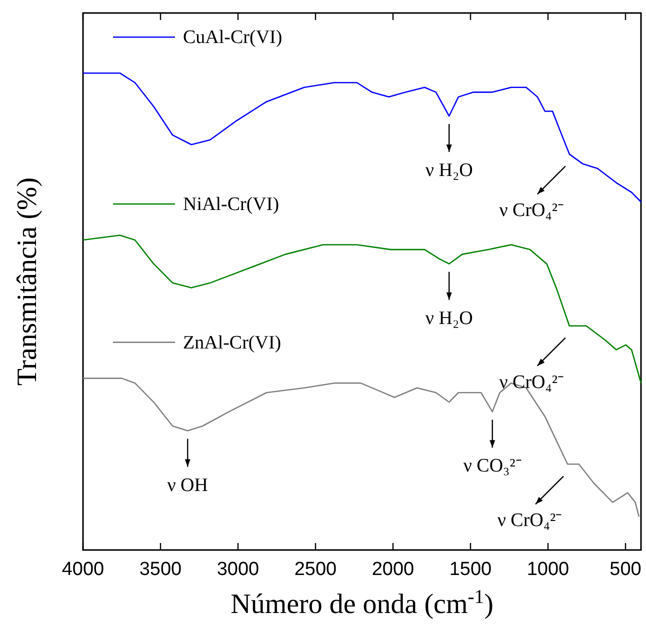 The height and width of the screenshot is (625, 646). I want to click on y-axis-title: Transmitância (%), so click(27, 281).